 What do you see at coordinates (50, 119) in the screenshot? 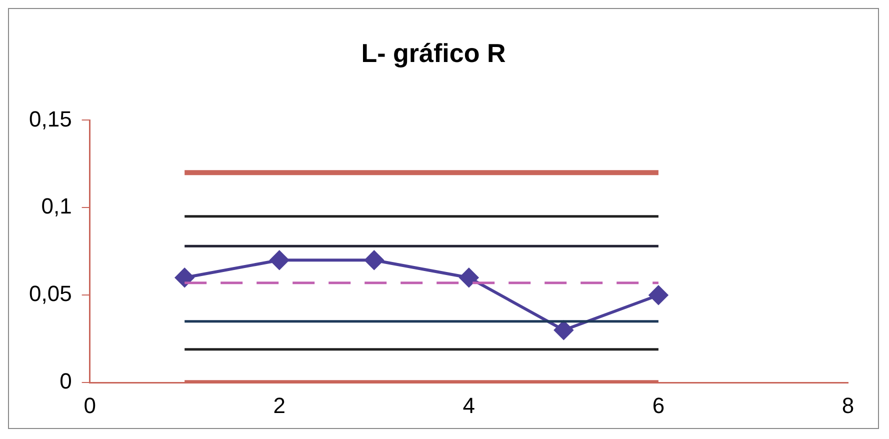
I see `y-tick-label: 0,15` at bounding box center [50, 119].